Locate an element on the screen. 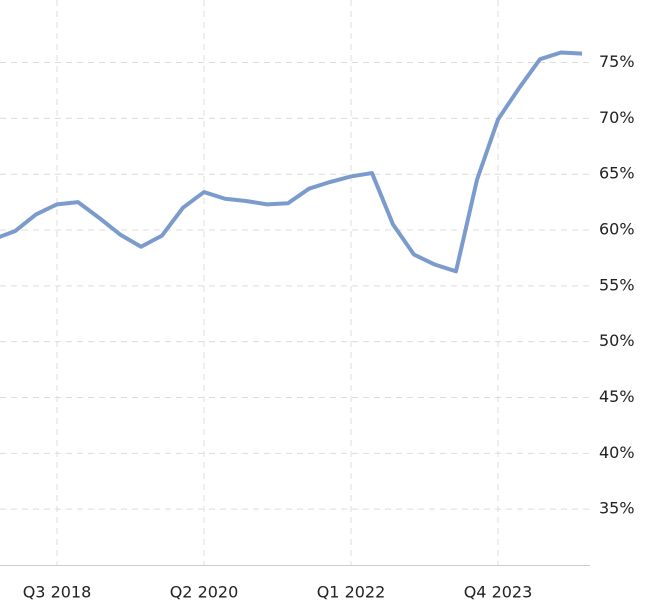  y-tick-label: 45% is located at coordinates (617, 396).